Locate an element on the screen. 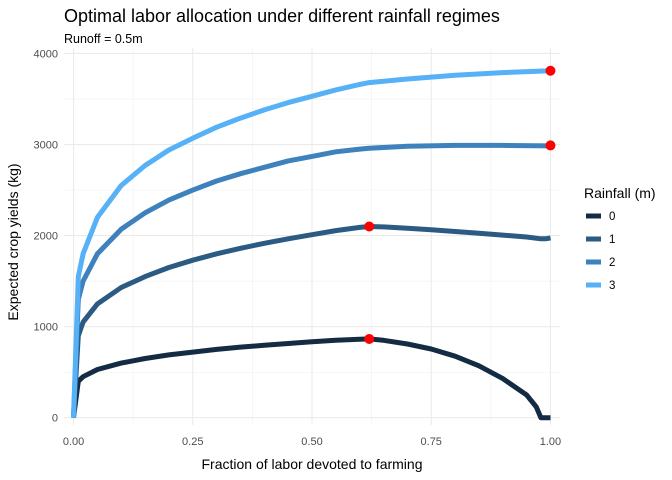  chart-subtitle: Runoff = 0.5m is located at coordinates (103, 39).